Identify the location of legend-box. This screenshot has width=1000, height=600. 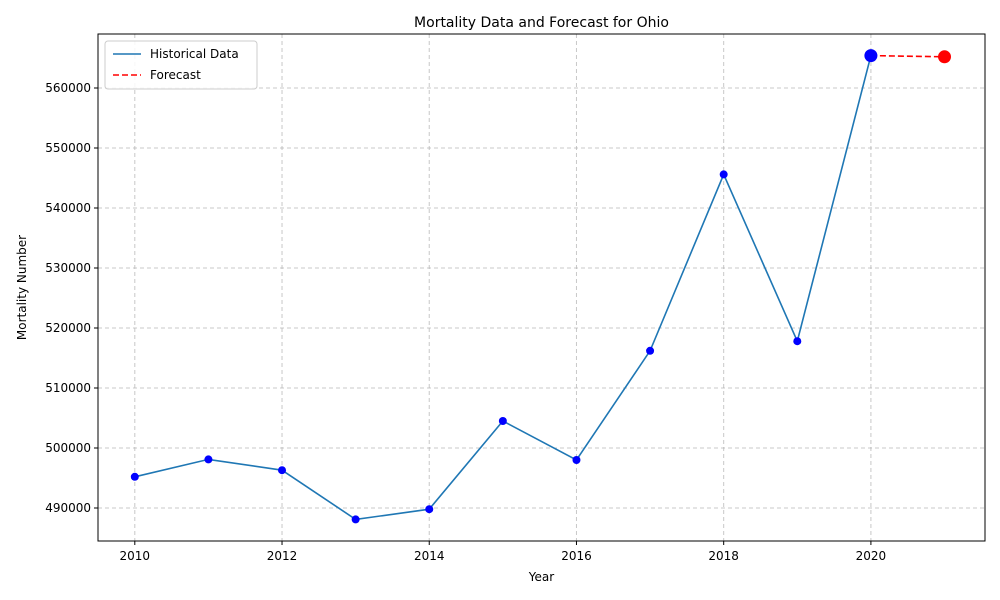
(181, 65).